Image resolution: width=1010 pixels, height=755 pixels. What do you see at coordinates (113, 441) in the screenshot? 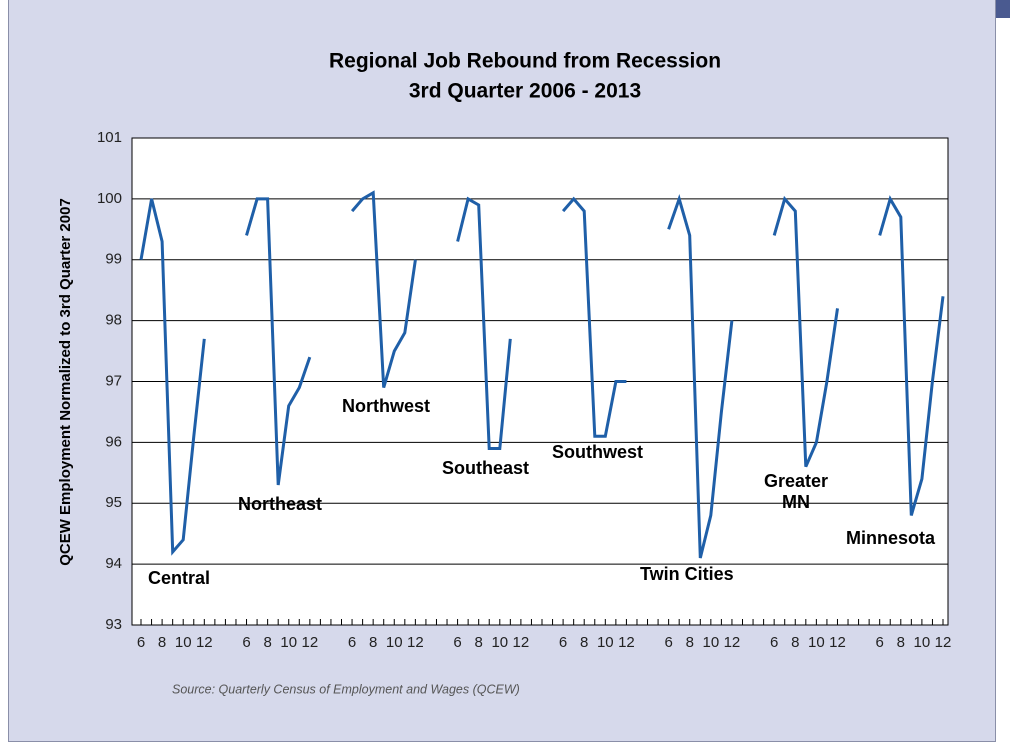
I see `y-tick-label: 96` at bounding box center [113, 441].